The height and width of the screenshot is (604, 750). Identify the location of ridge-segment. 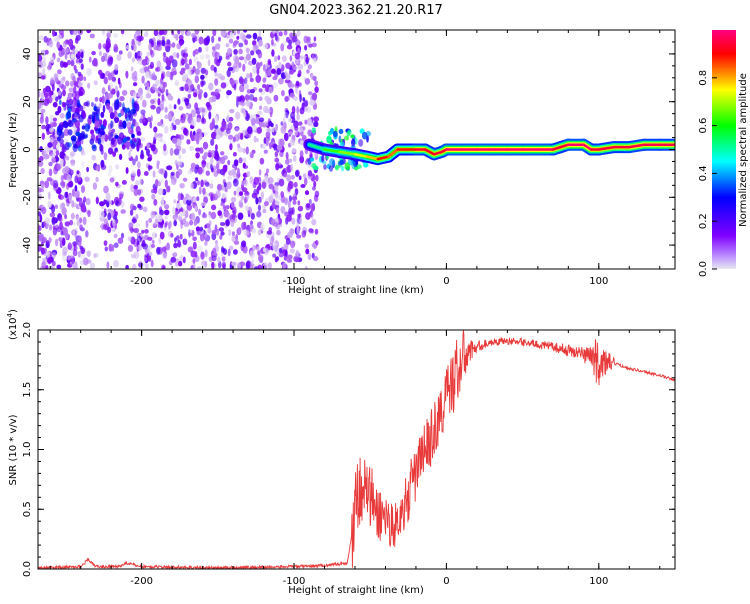
(393, 153).